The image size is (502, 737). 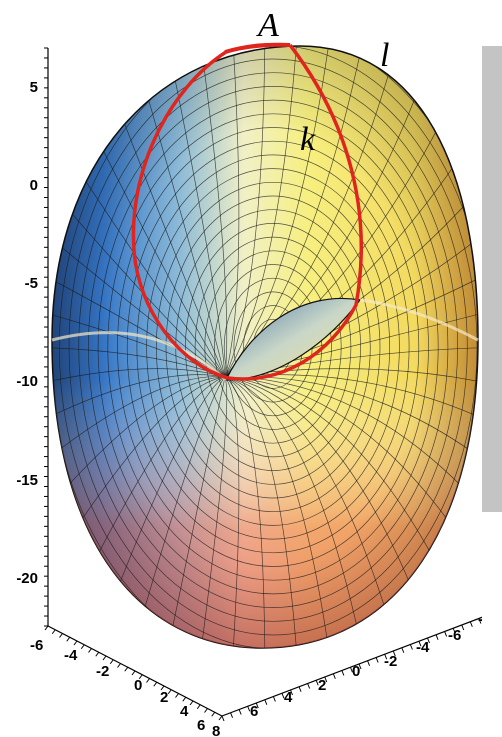 What do you see at coordinates (184, 711) in the screenshot?
I see `x-tick-label: 4` at bounding box center [184, 711].